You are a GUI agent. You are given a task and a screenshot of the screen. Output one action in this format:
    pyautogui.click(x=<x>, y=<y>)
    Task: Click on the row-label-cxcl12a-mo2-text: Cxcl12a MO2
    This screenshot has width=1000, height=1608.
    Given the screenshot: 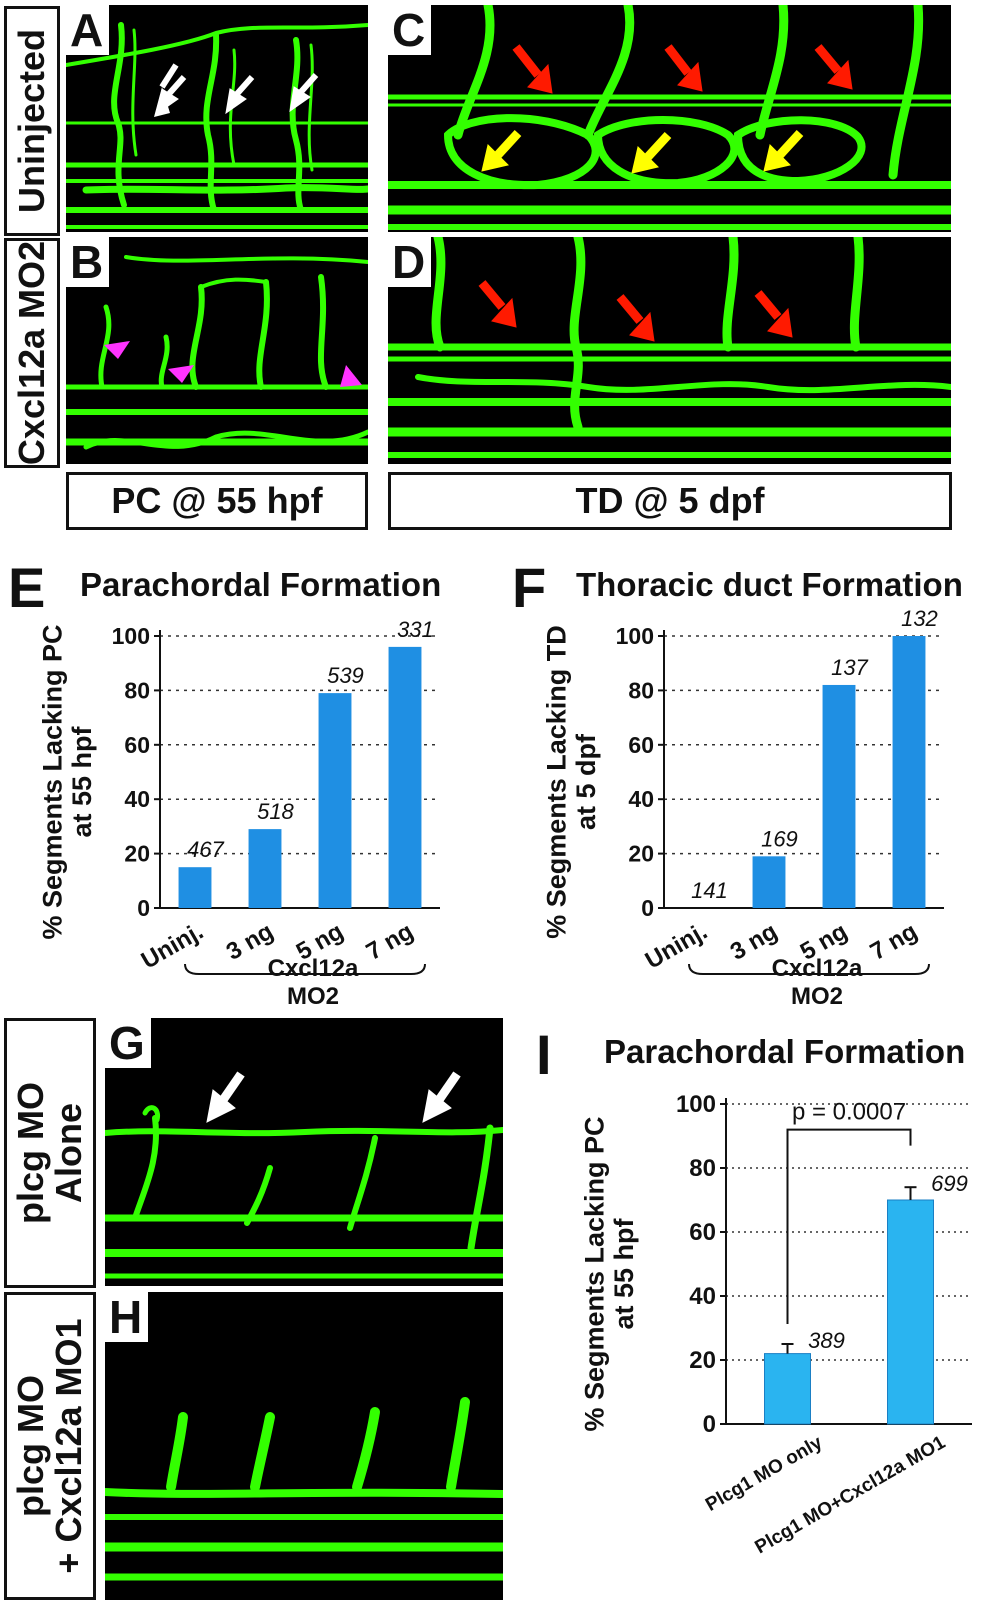 What is the action you would take?
    pyautogui.click(x=32, y=353)
    